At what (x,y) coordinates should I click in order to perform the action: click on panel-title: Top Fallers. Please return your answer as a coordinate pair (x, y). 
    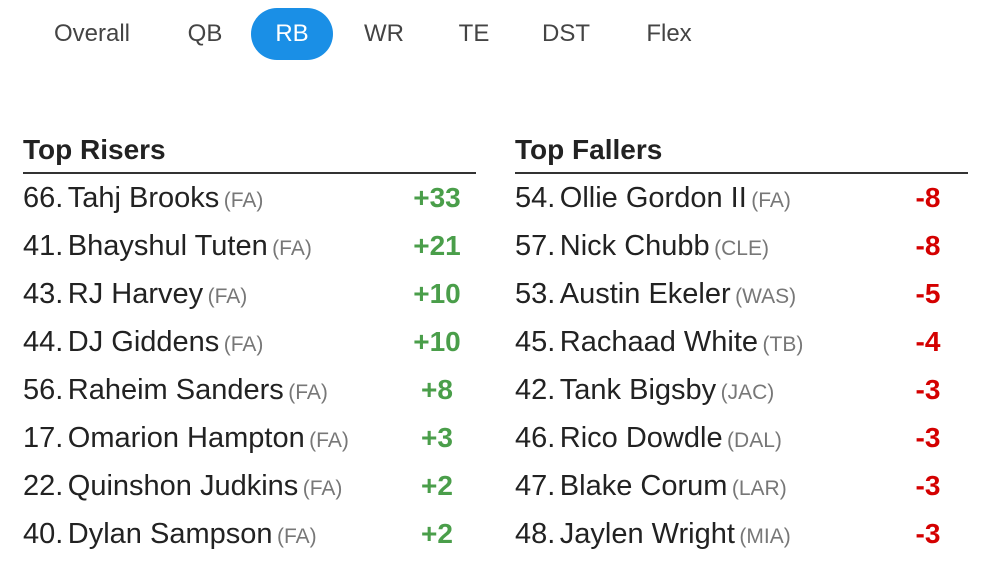
    Looking at the image, I should click on (741, 151).